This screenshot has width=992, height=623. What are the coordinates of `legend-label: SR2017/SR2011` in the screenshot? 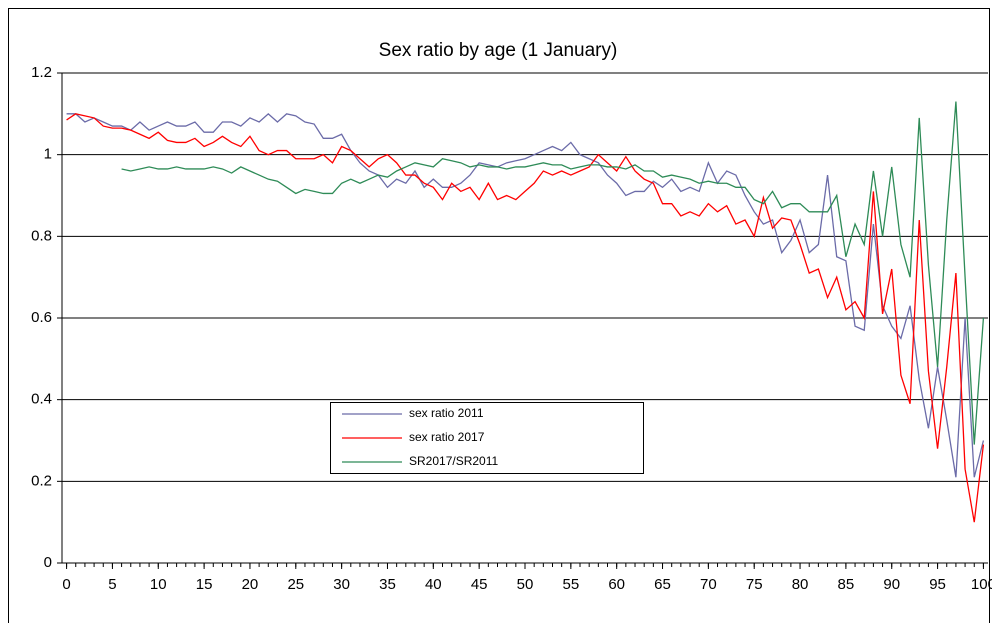 It's located at (454, 461).